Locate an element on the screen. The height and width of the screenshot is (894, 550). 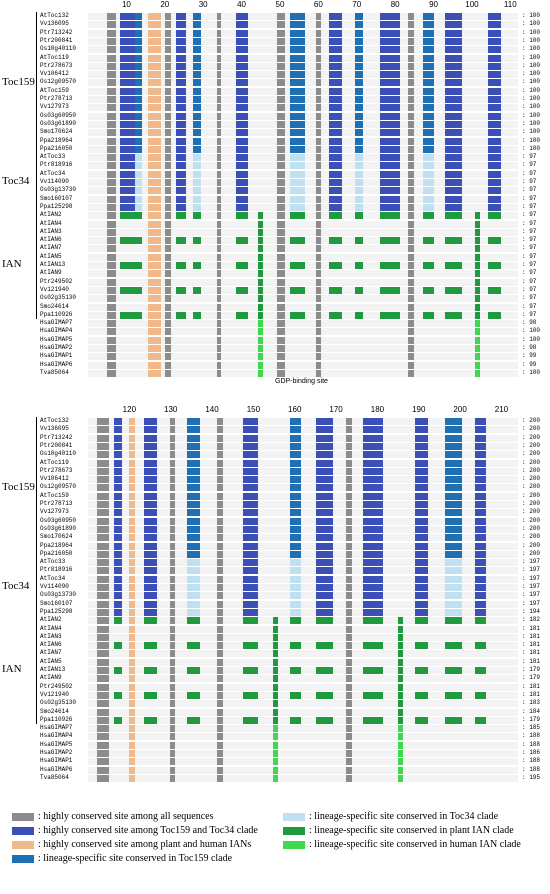
alignment-row: Os03g13730: 197 is located at coordinates (275, 595).